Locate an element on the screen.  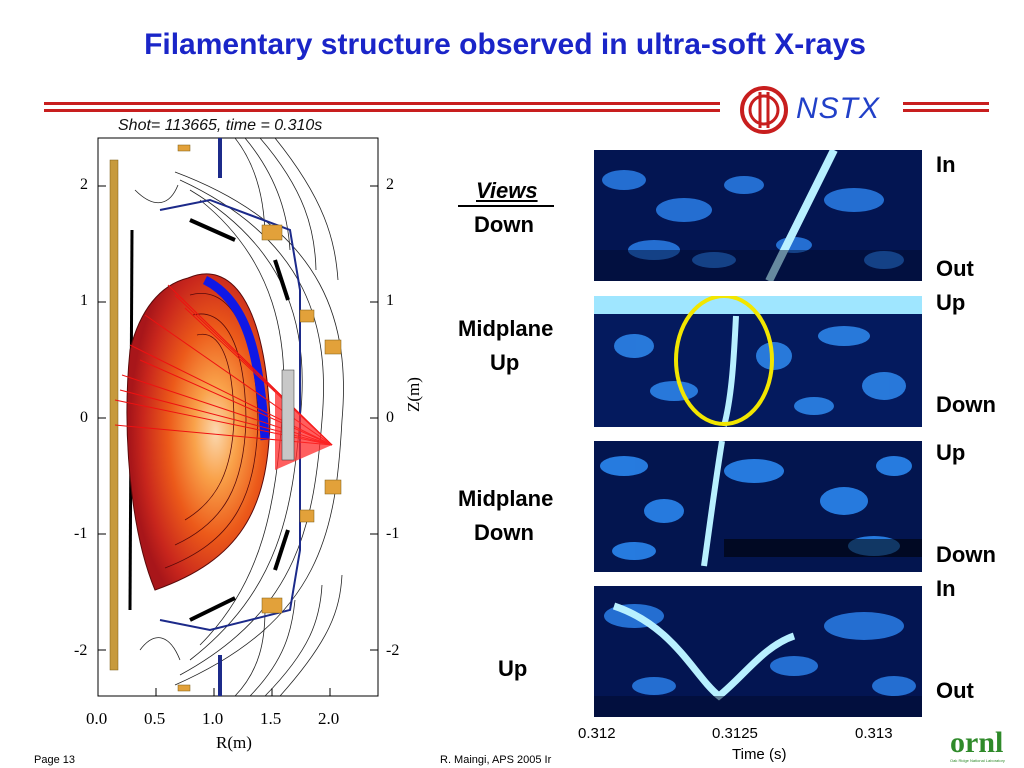
view-label-midplane-down-2: Down is located at coordinates (504, 532).